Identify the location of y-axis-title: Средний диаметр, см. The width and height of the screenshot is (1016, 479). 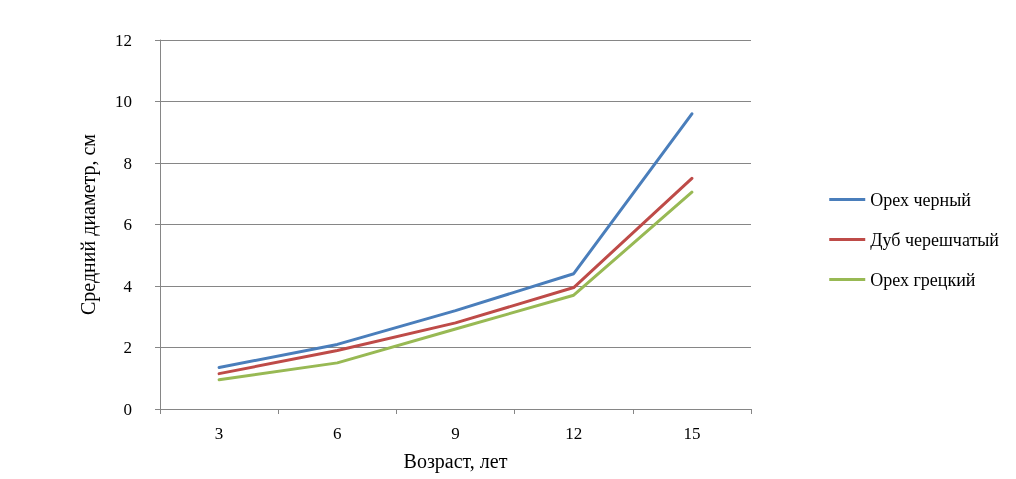
(88, 224).